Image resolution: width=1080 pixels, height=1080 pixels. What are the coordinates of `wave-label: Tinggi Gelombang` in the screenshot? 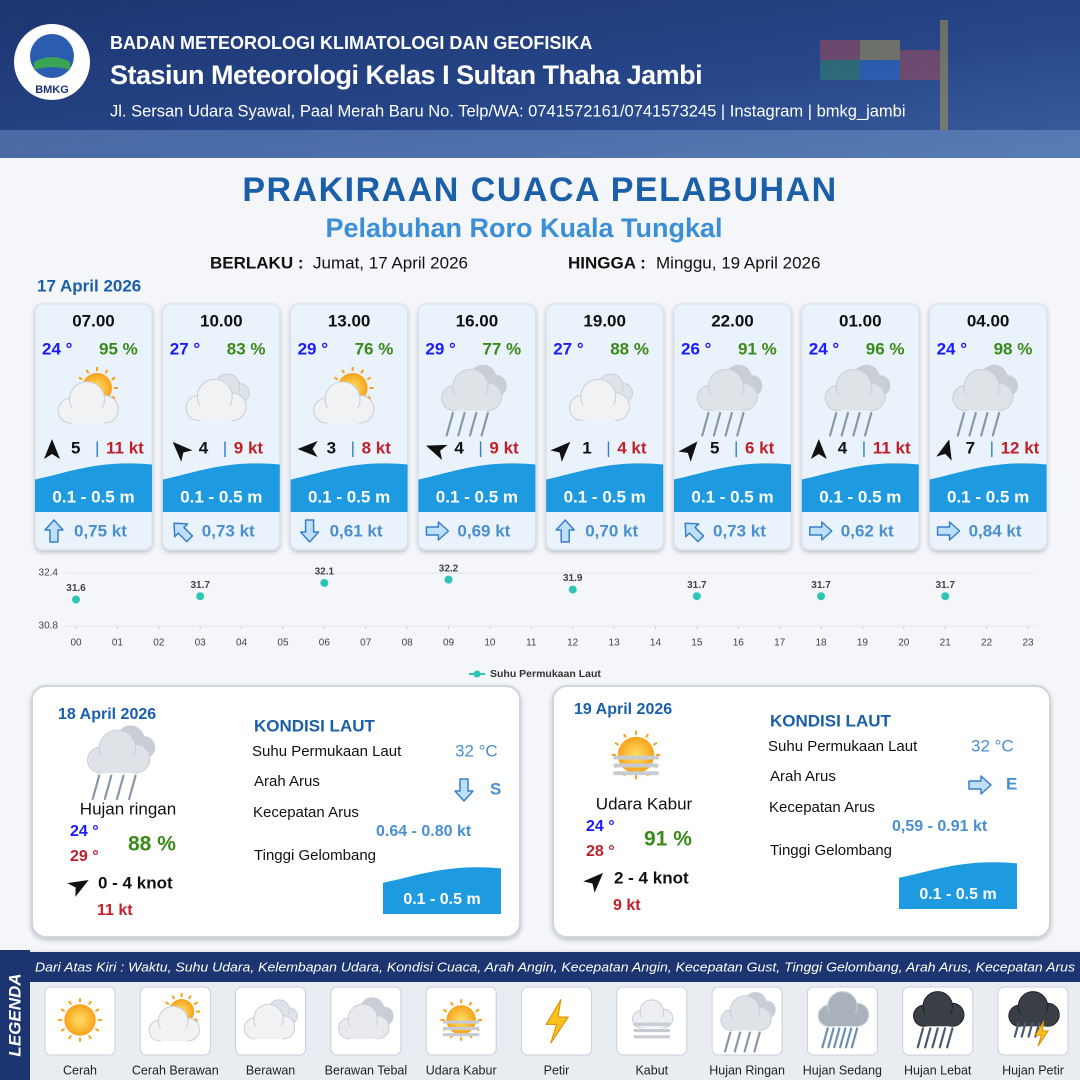 It's located at (315, 855).